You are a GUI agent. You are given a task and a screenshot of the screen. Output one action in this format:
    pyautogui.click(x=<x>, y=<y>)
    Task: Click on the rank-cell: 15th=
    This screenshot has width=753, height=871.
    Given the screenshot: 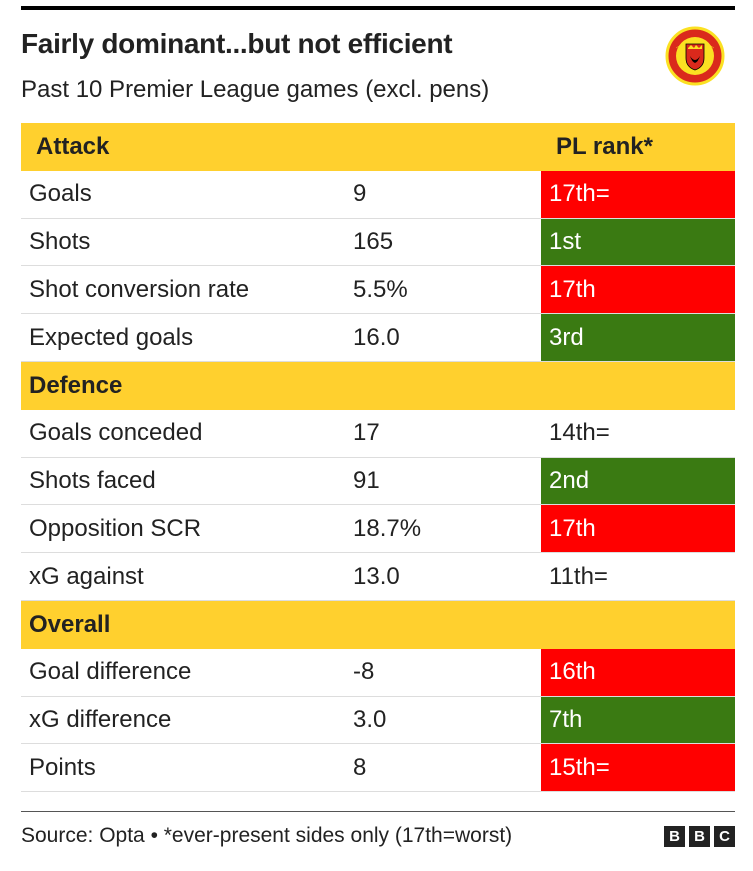 What is the action you would take?
    pyautogui.click(x=638, y=768)
    